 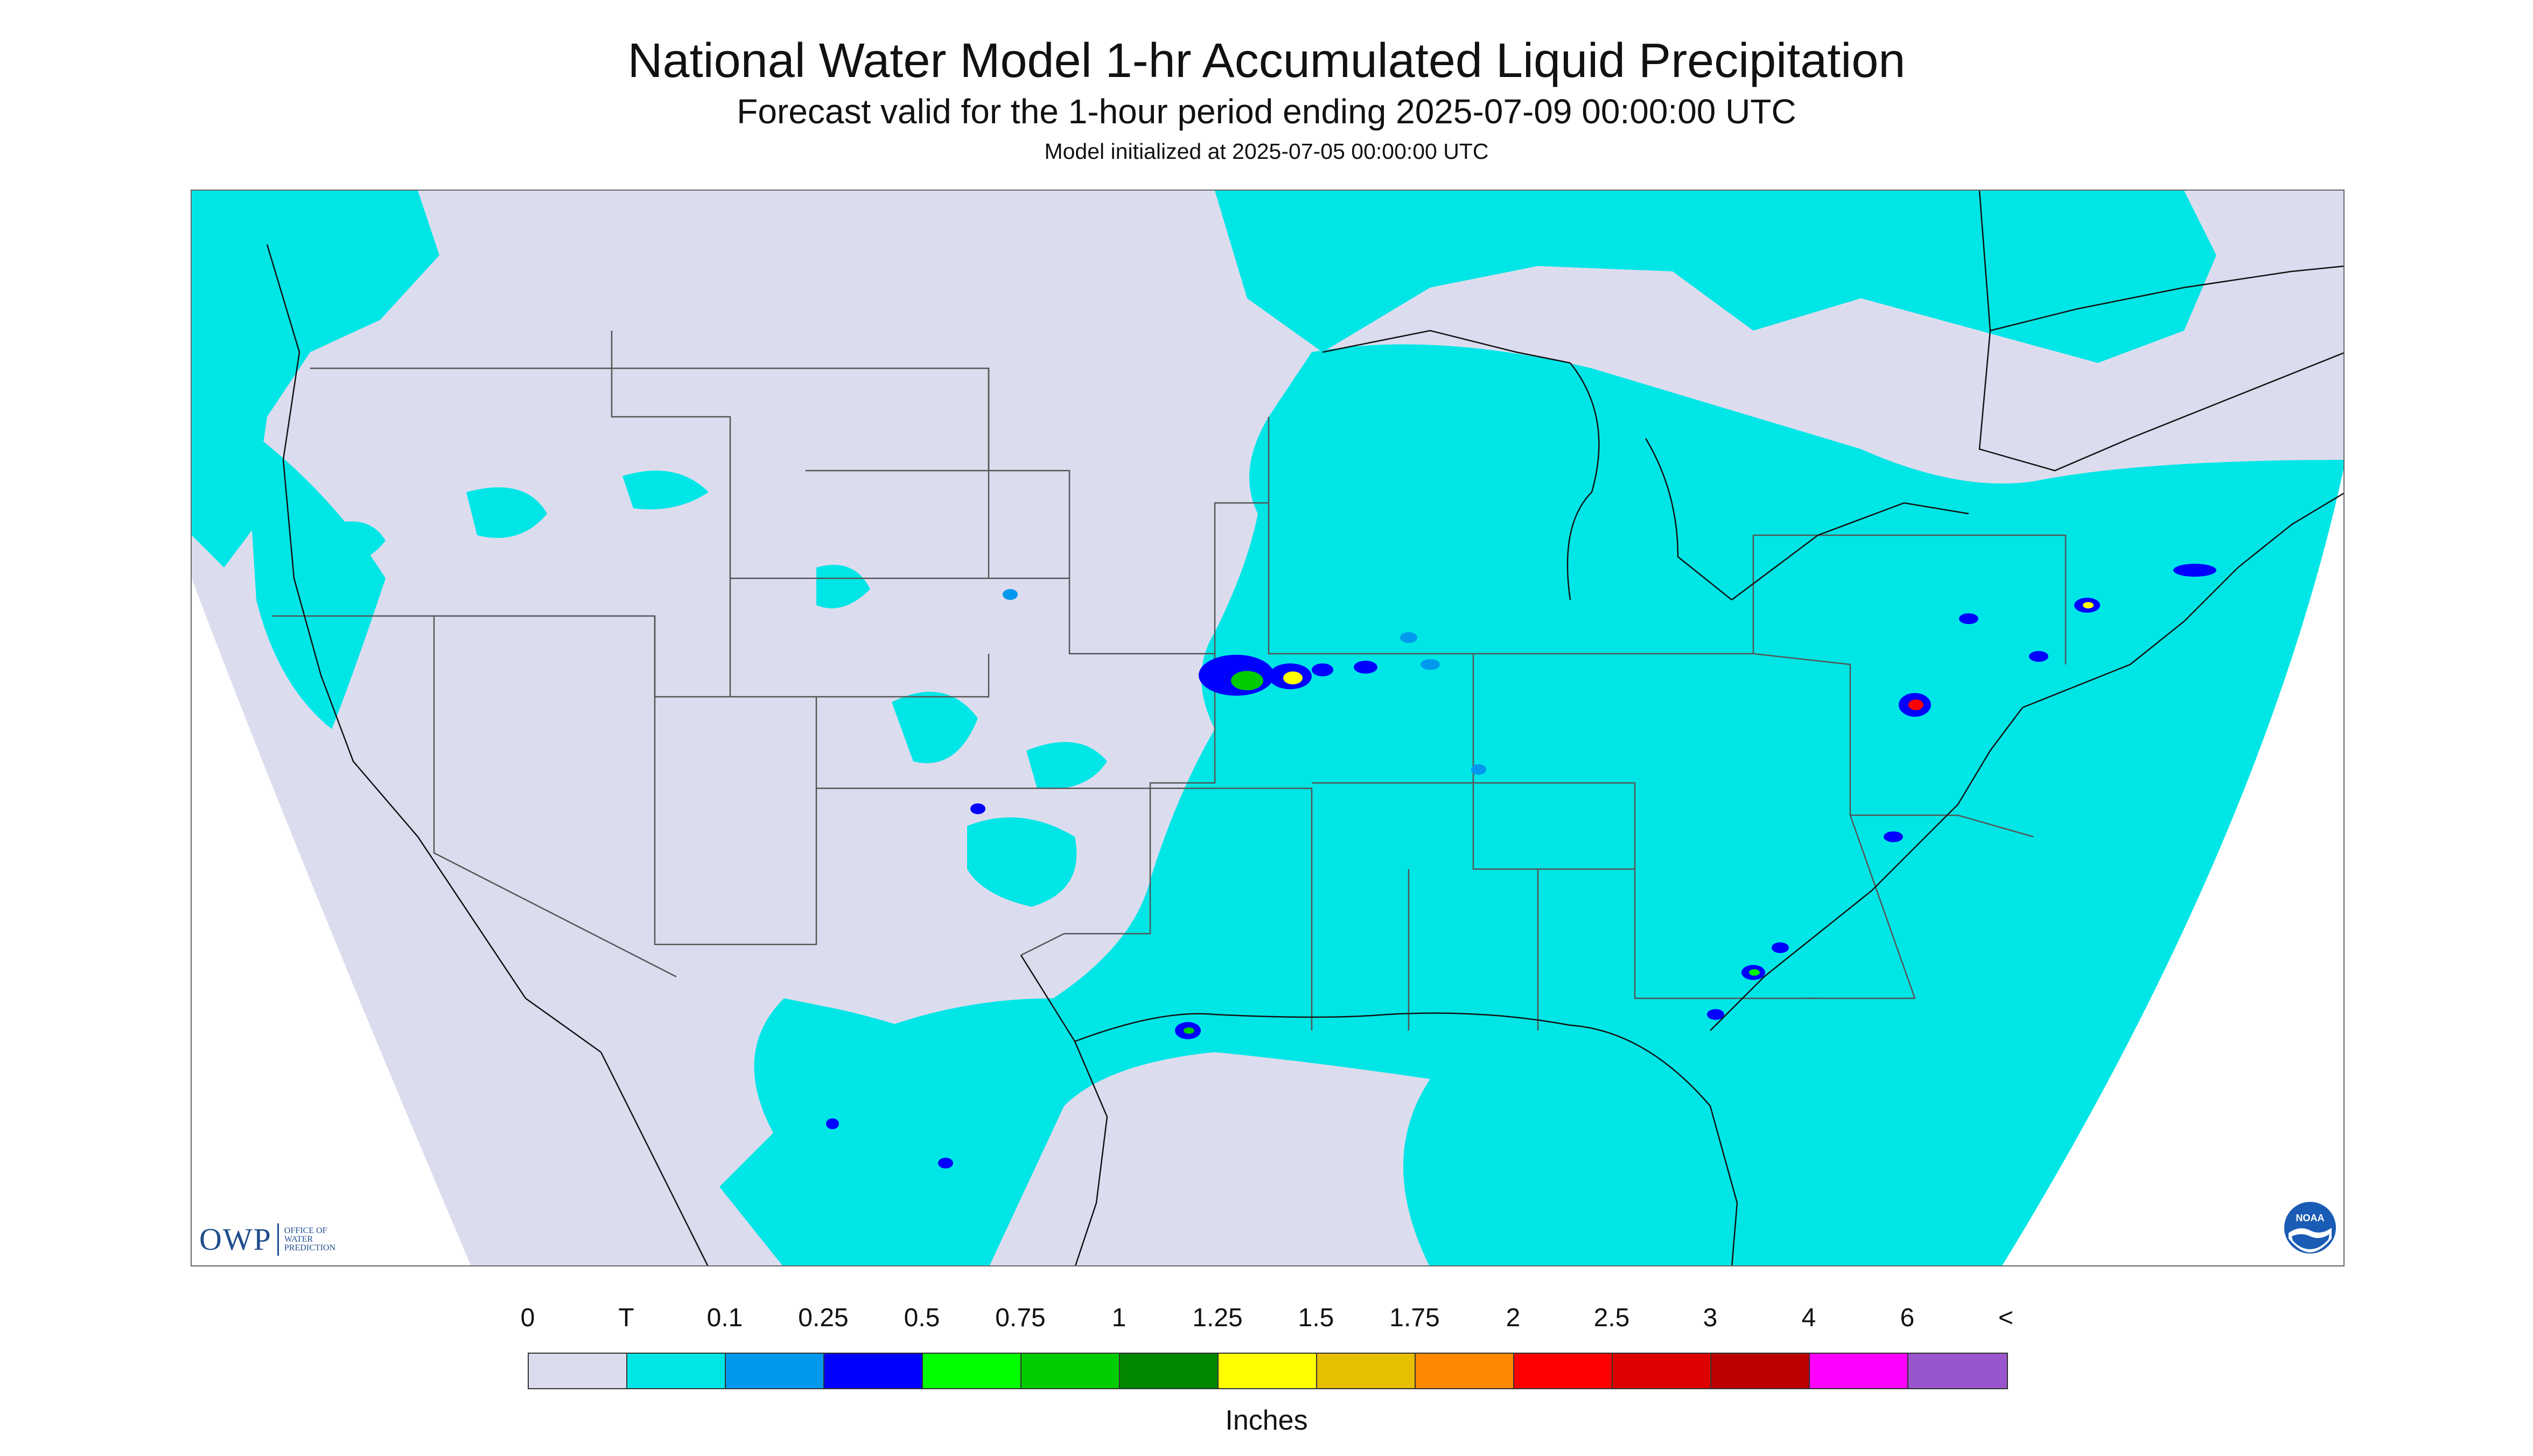 I want to click on legend-units-label: Inches, so click(x=1266, y=1420).